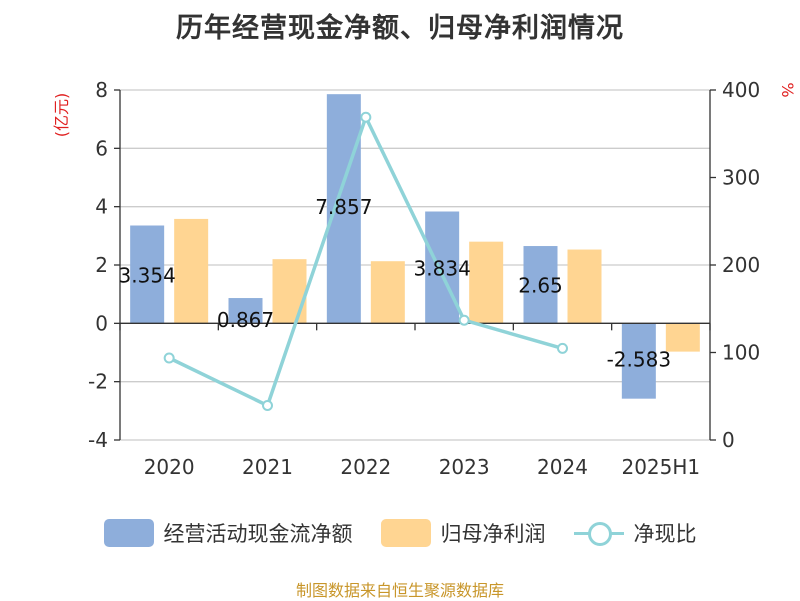  Describe the element at coordinates (405, 533) in the screenshot. I see `legend-swatch-net-profit` at that location.